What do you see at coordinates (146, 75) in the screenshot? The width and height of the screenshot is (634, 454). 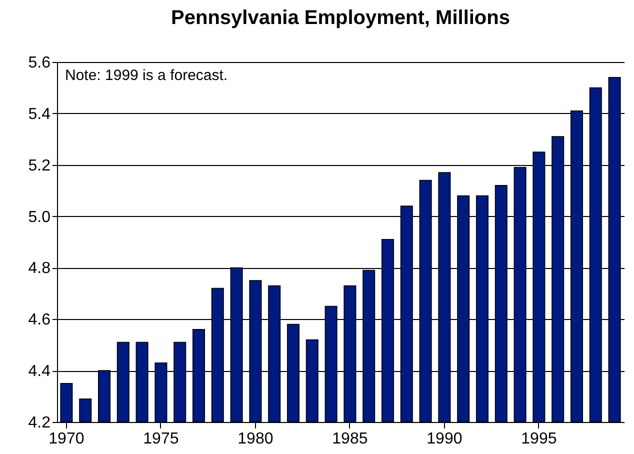 I see `annotation: Note: 1999 is a forecast.` at bounding box center [146, 75].